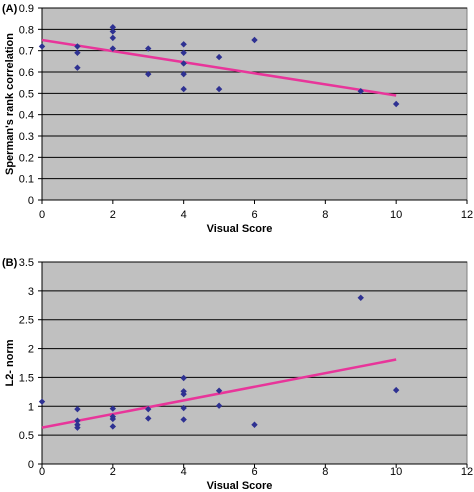 This screenshot has height=492, width=474. I want to click on chart-b-y-axis-label: L2- norm, so click(10, 362).